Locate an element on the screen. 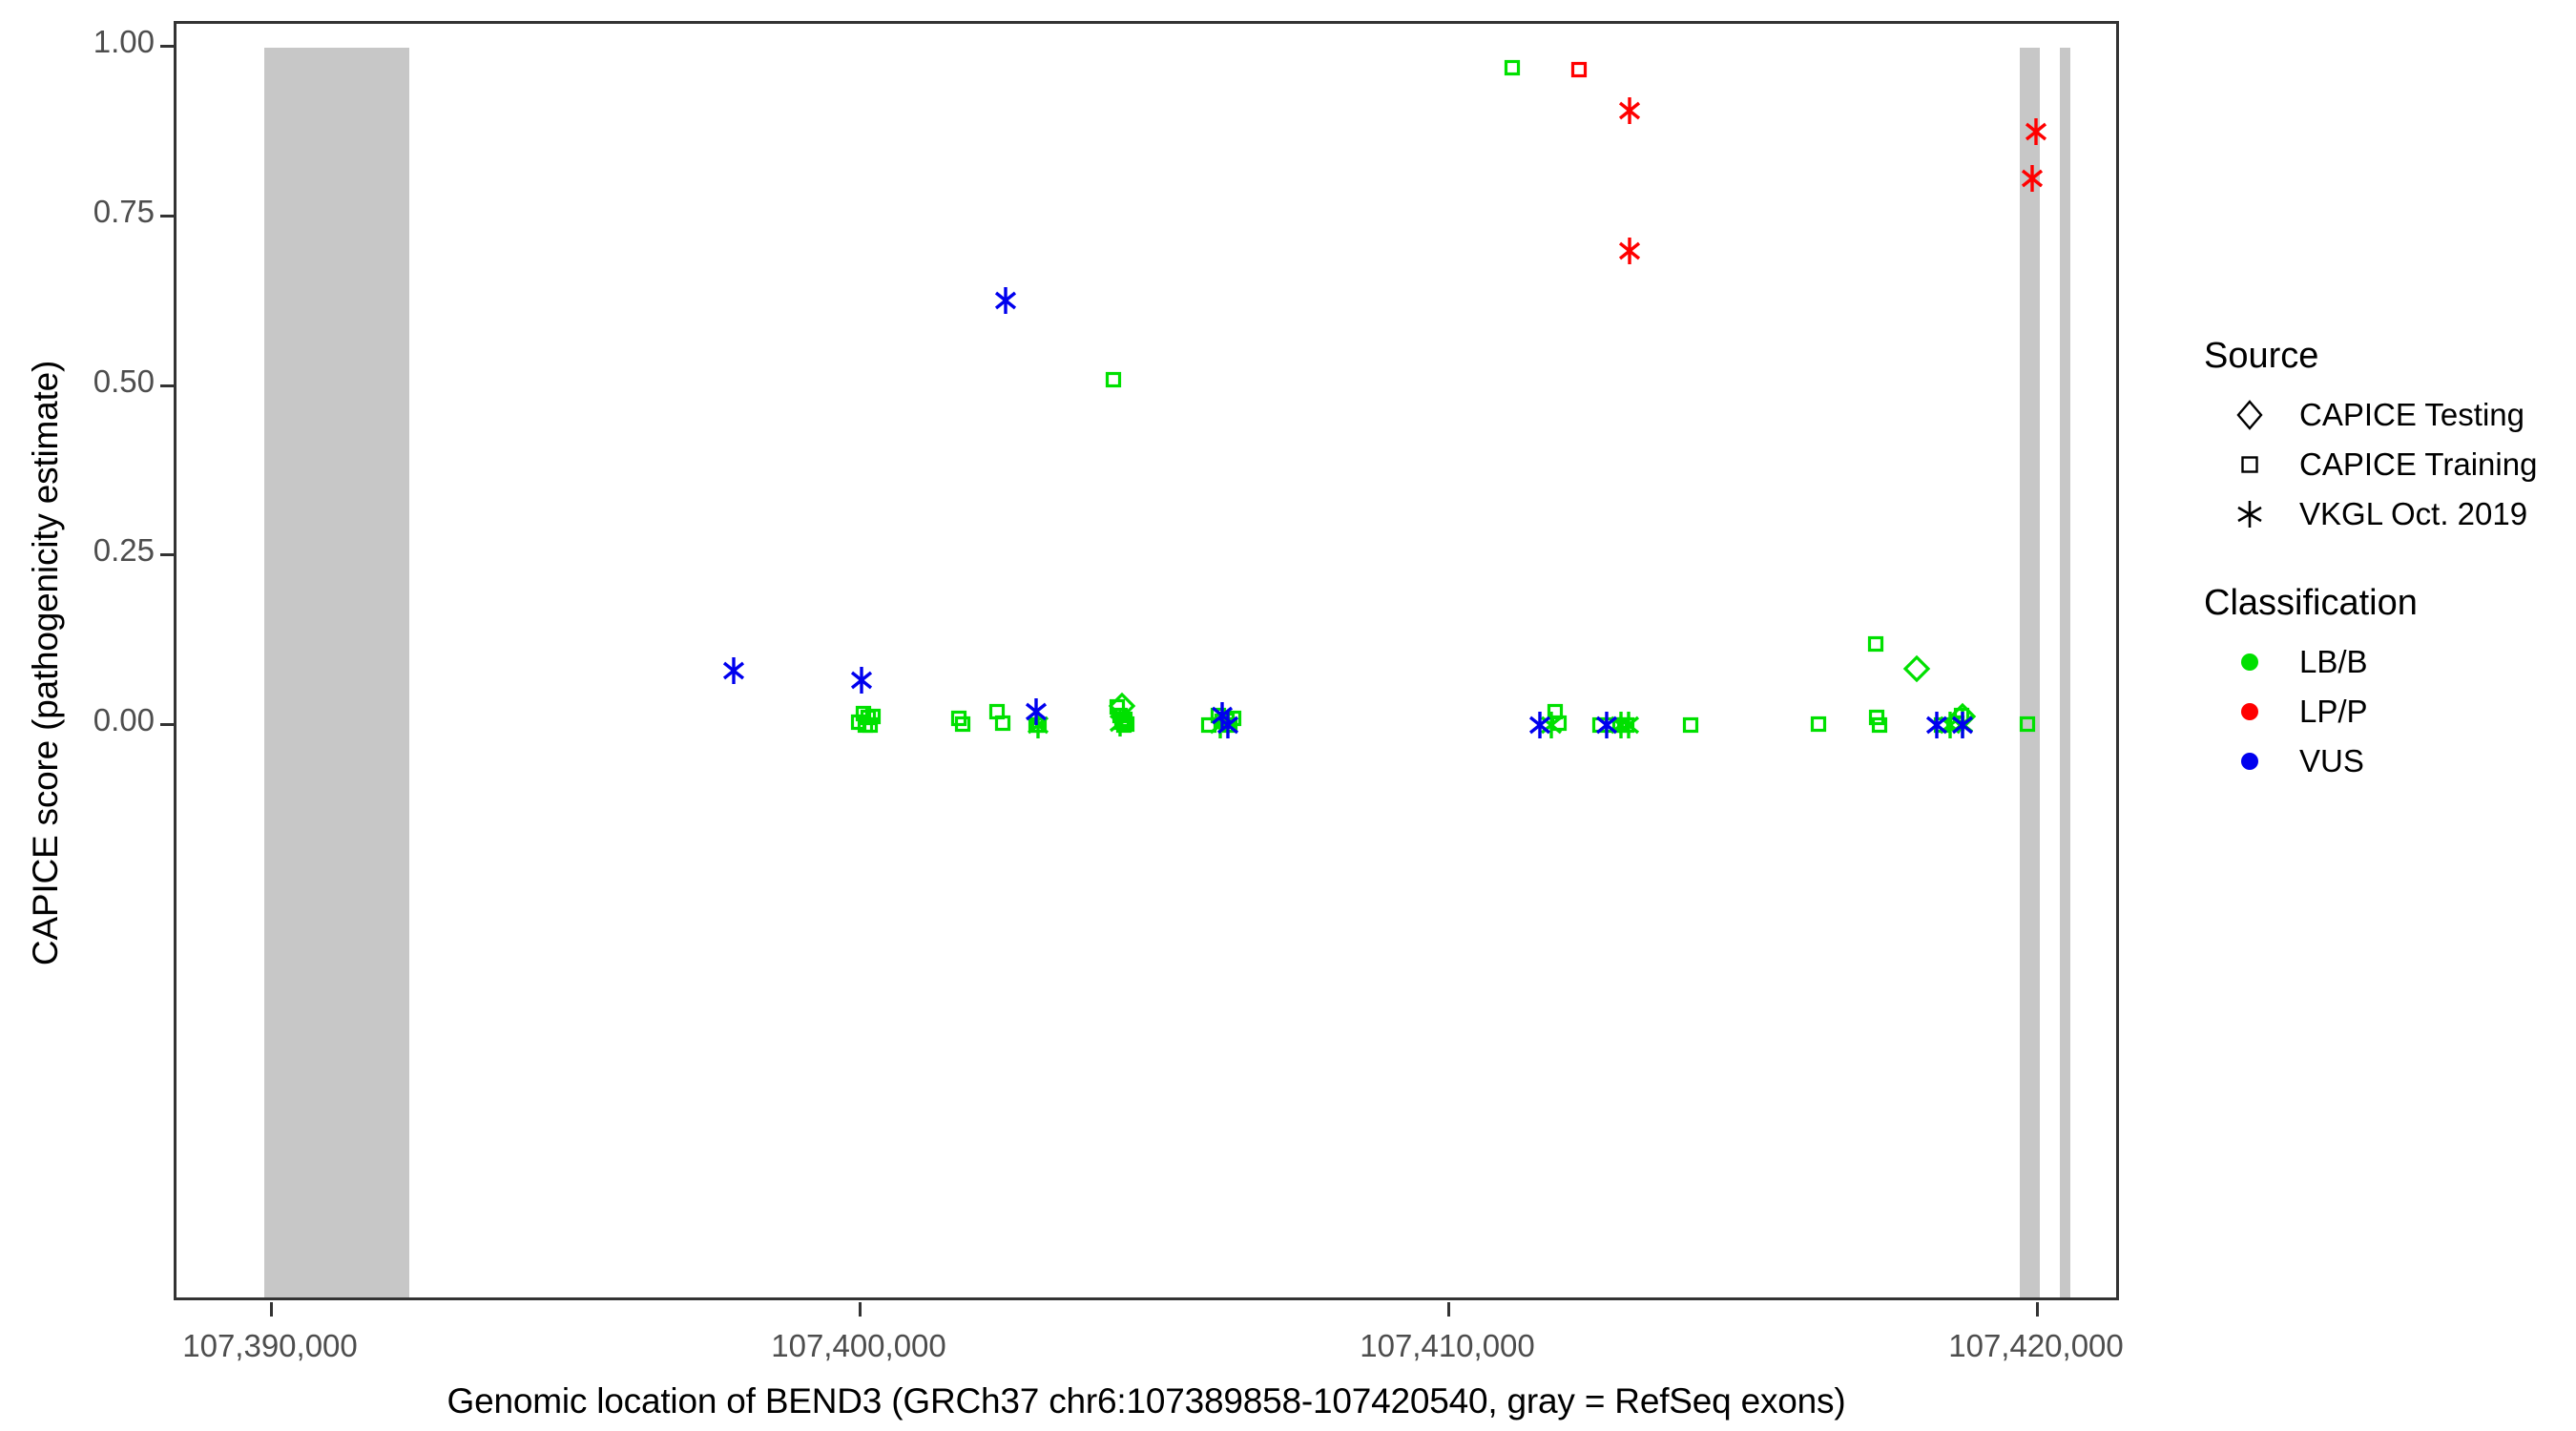  legend-group-source: Source CAPICE Testing CAPICE Training is located at coordinates (2385, 437).